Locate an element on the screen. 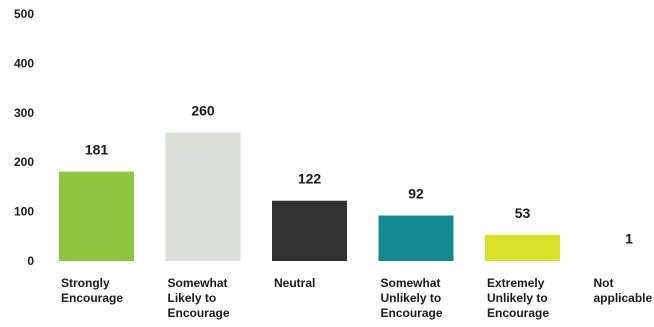 The width and height of the screenshot is (654, 327). category-label: Somewhat Unlikely to Encourage is located at coordinates (412, 298).